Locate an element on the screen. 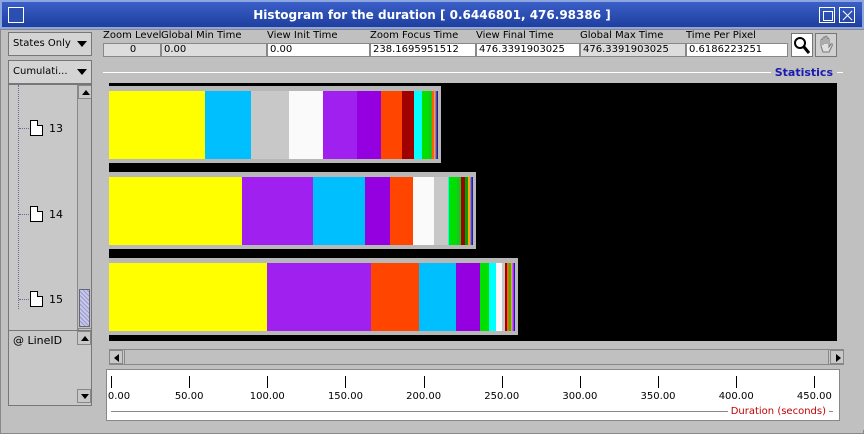  tree-node: 13 is located at coordinates (43, 129).